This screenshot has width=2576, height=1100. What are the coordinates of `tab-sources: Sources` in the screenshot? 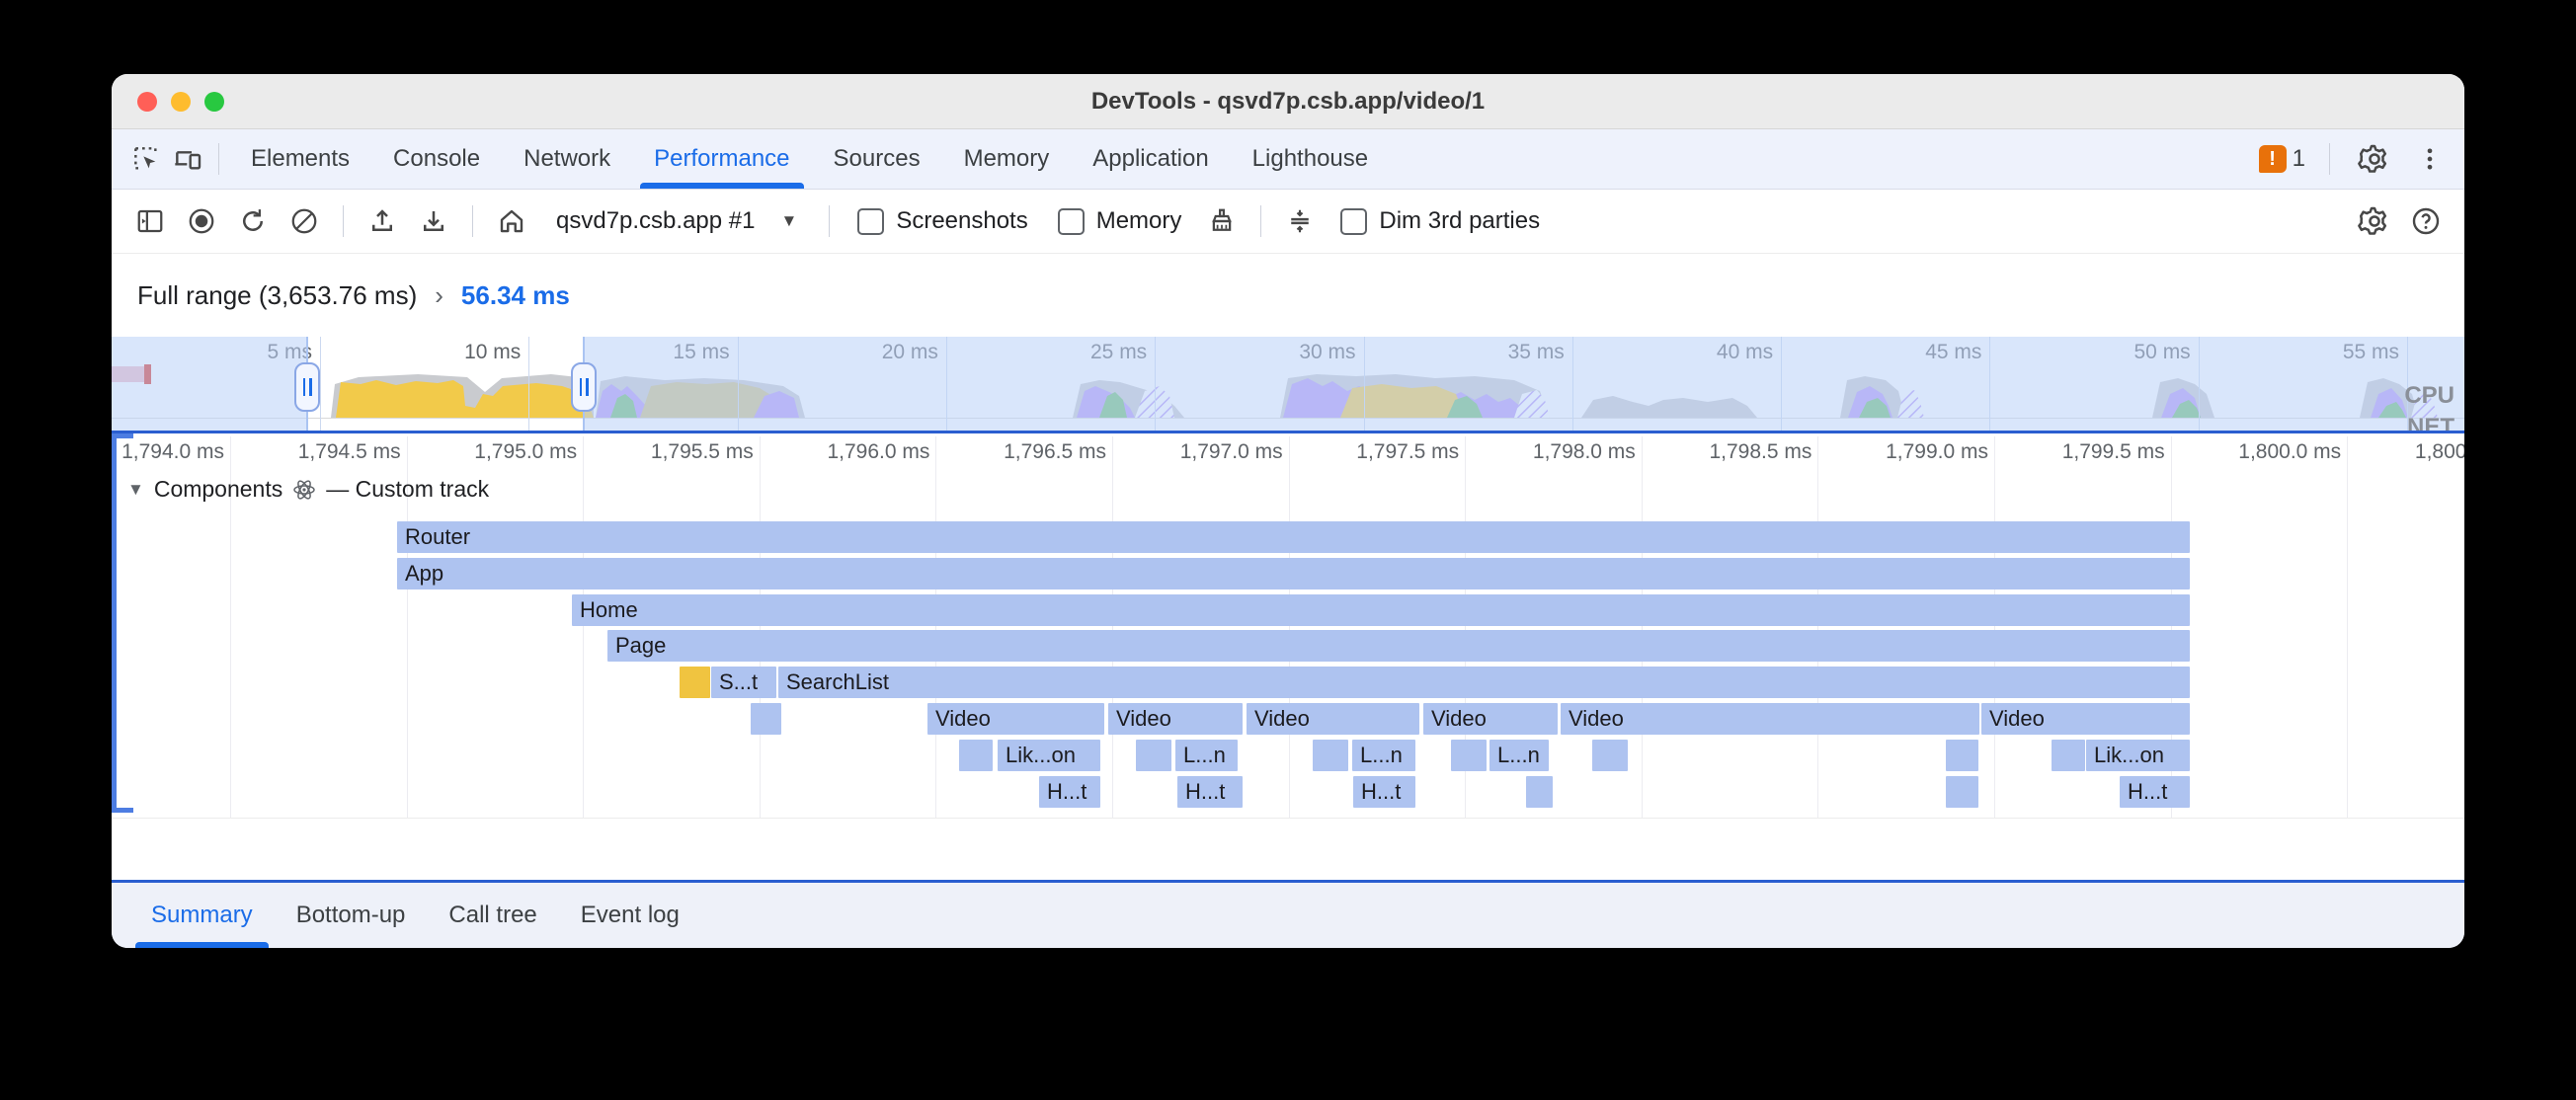 It's located at (877, 158).